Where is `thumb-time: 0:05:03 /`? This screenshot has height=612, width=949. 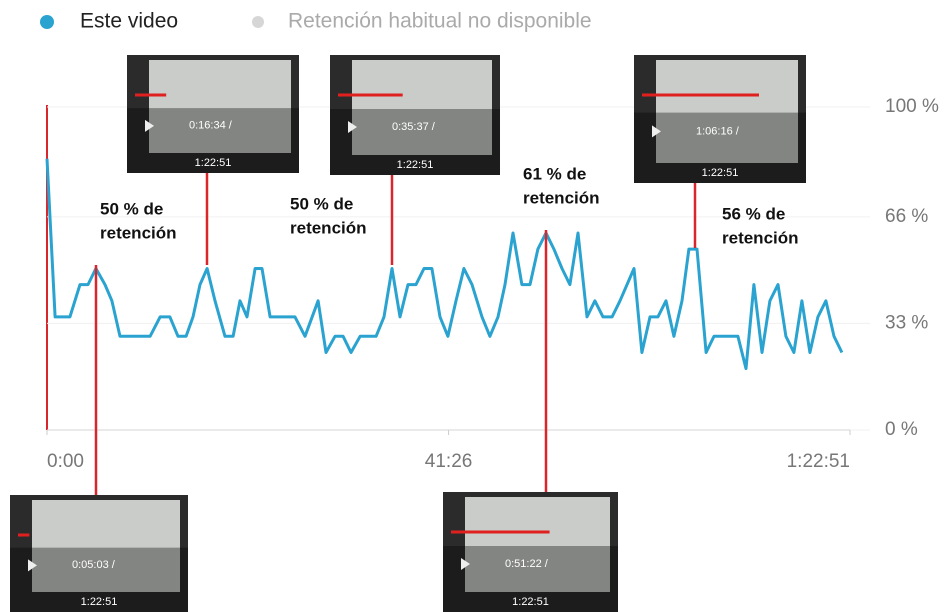
thumb-time: 0:05:03 / is located at coordinates (94, 565).